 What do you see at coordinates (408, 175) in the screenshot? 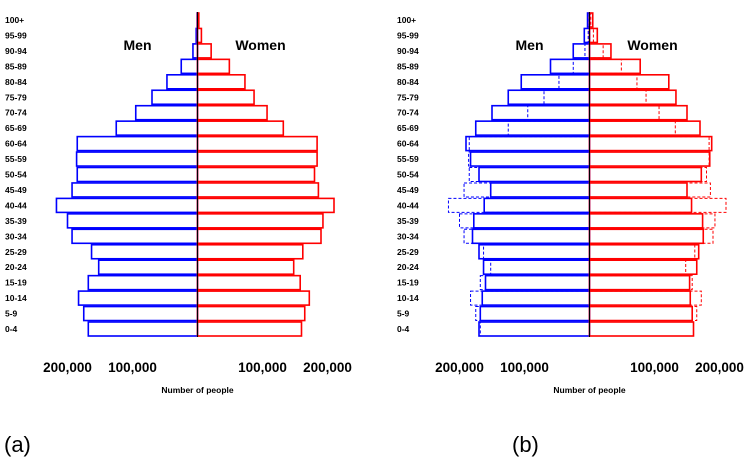
I see `age-tick-label: 50-54` at bounding box center [408, 175].